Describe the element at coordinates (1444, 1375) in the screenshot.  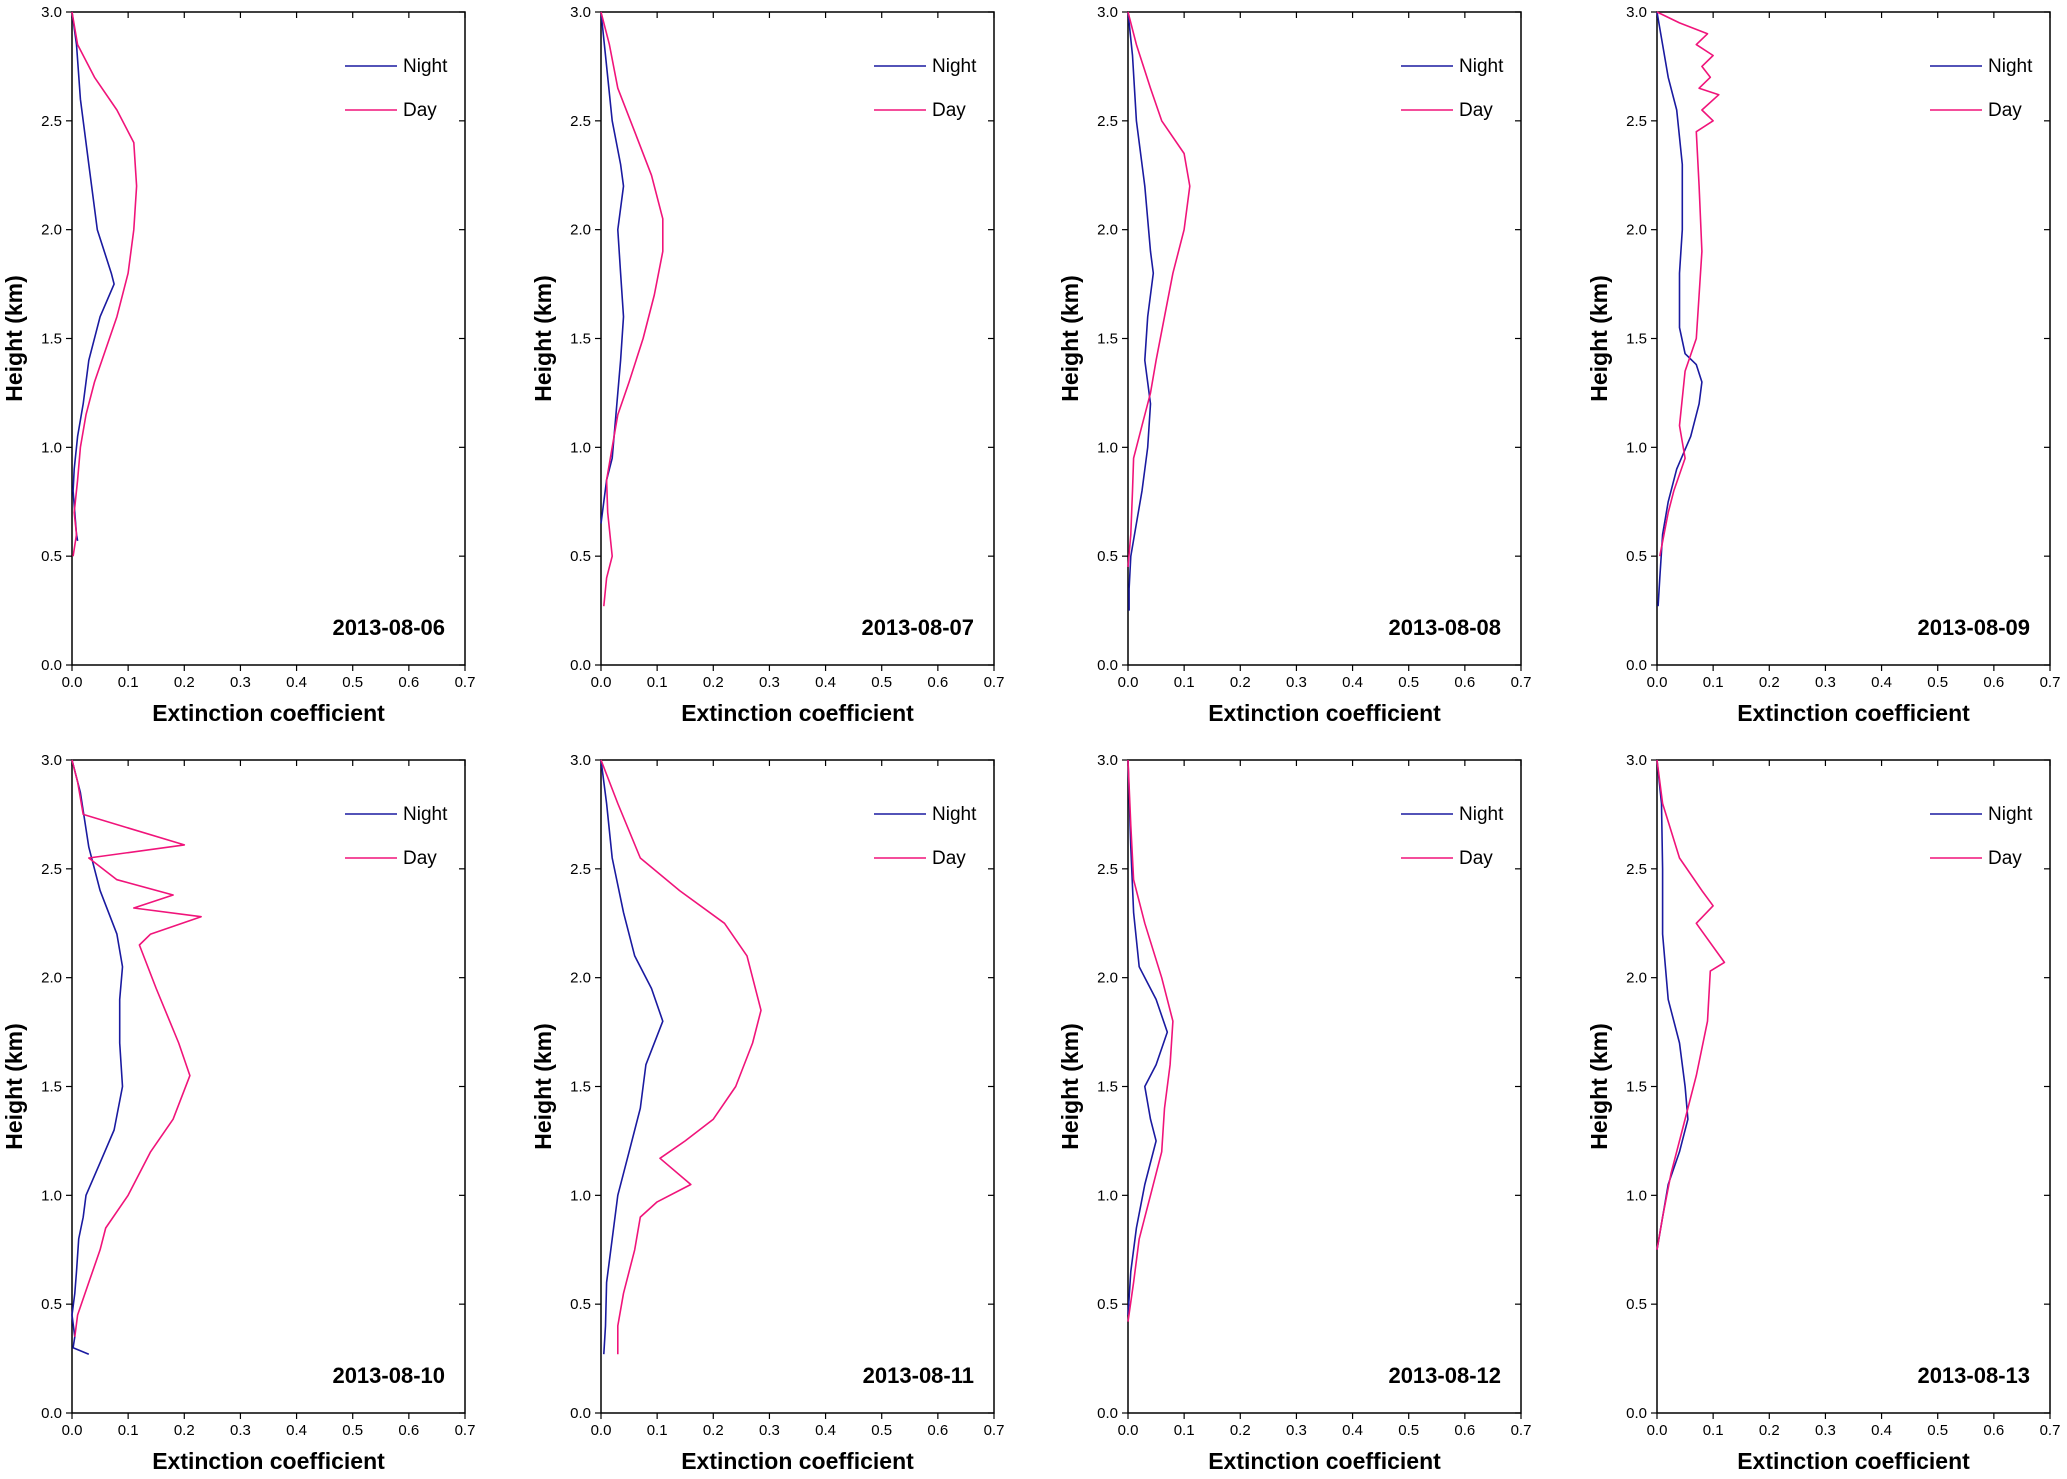
I see `panel-date-label: 2013-08-12` at that location.